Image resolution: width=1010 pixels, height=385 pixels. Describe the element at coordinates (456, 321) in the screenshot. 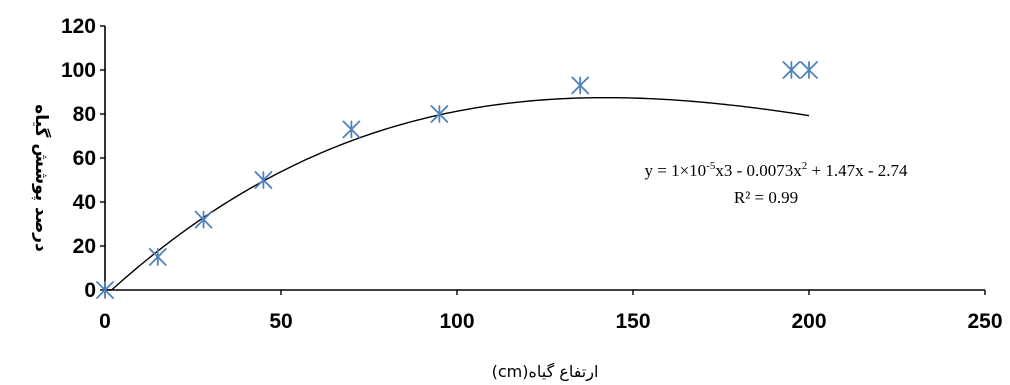

I see `x-tick-label: 100` at that location.